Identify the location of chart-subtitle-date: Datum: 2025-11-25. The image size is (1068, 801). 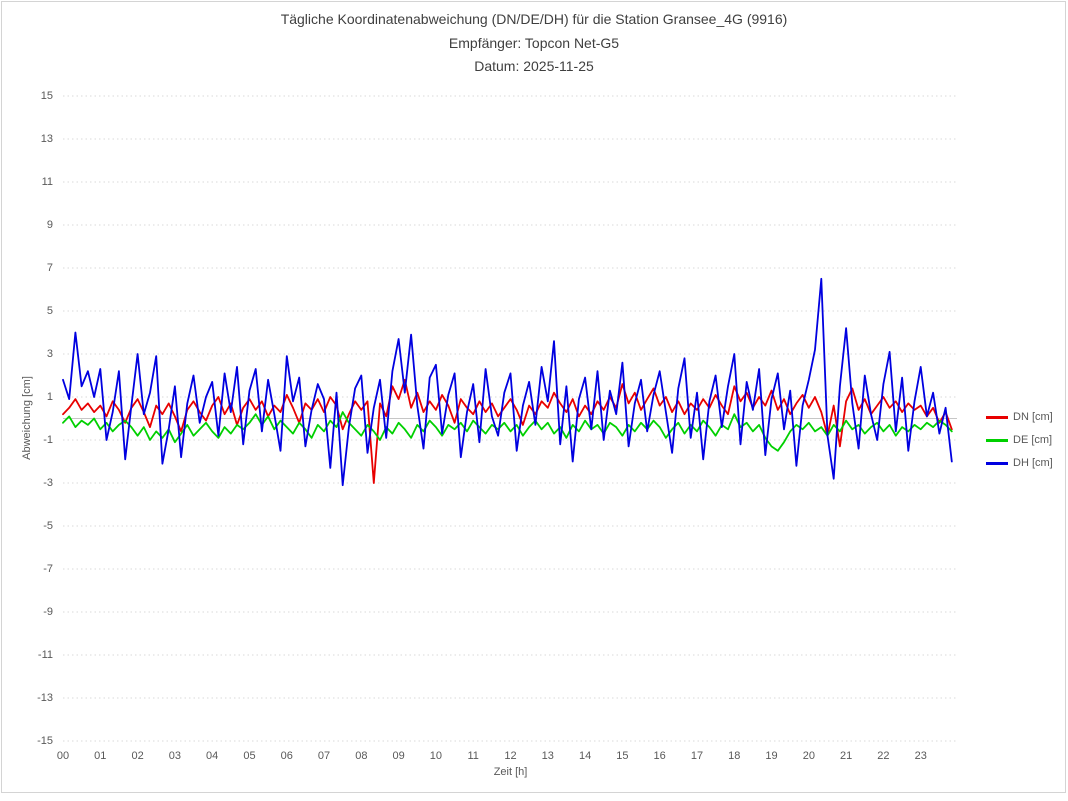
(534, 66).